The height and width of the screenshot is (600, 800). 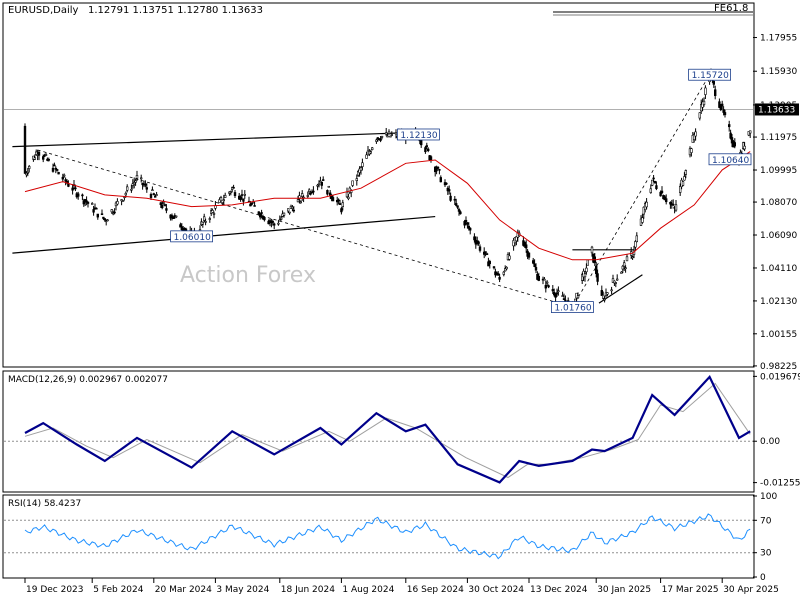 I want to click on rsi-title: RSI(14) 58.4237, so click(x=44, y=504).